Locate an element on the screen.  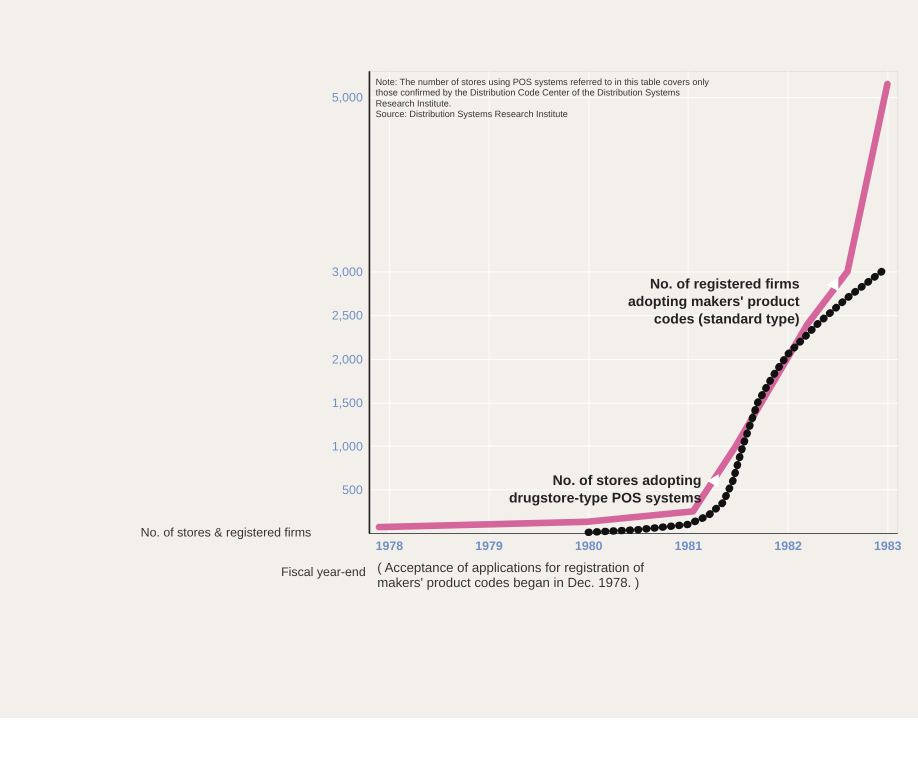
annotation: Note: The number of stores using POS systems referred to in this table covers only those confirmed by the Distribution Code Center of the Distribution Systems Research Institute. Source: Distribution Systems Research Institute is located at coordinates (543, 98).